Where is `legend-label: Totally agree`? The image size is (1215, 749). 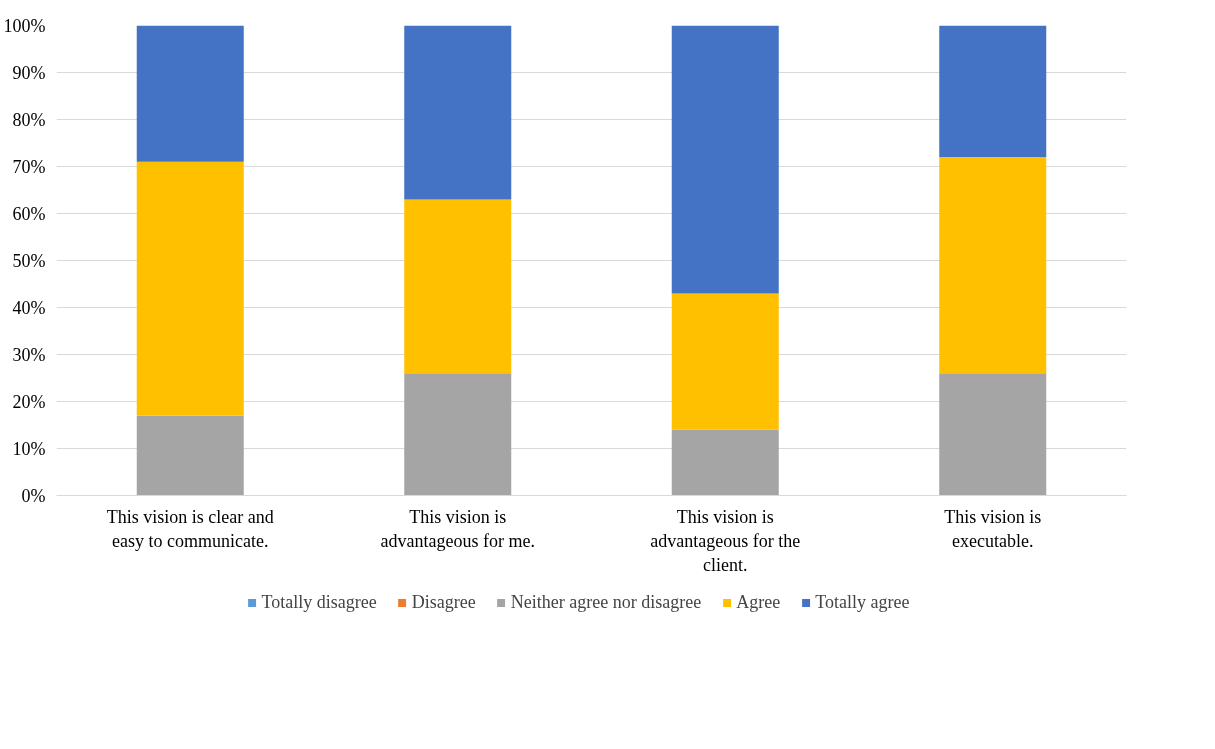
legend-label: Totally agree is located at coordinates (862, 602).